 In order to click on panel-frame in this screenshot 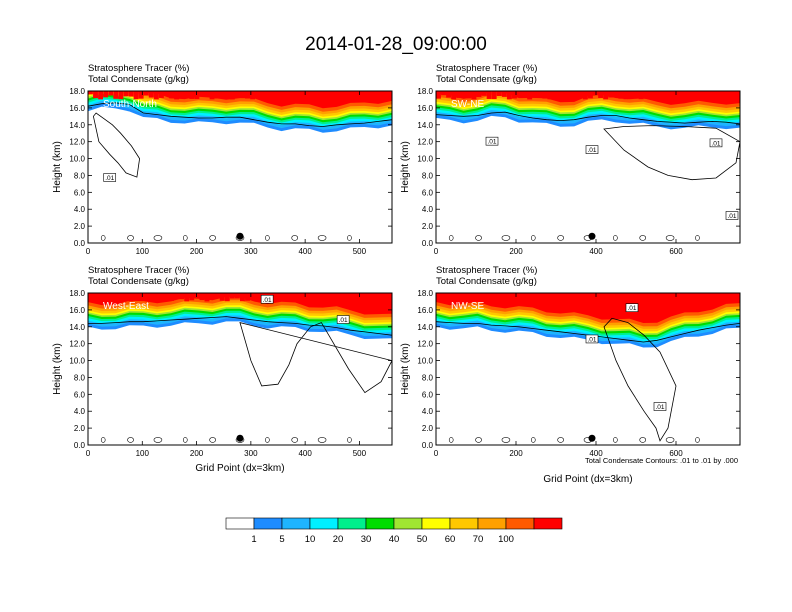, I will do `click(588, 167)`.